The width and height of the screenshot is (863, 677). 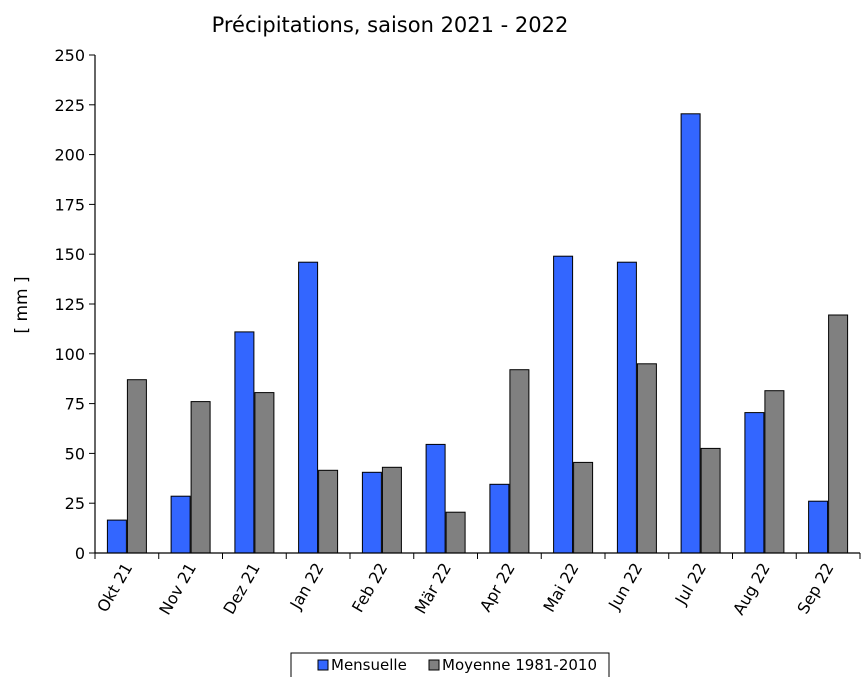 What do you see at coordinates (114, 588) in the screenshot?
I see `x-tick-label: Okt 21` at bounding box center [114, 588].